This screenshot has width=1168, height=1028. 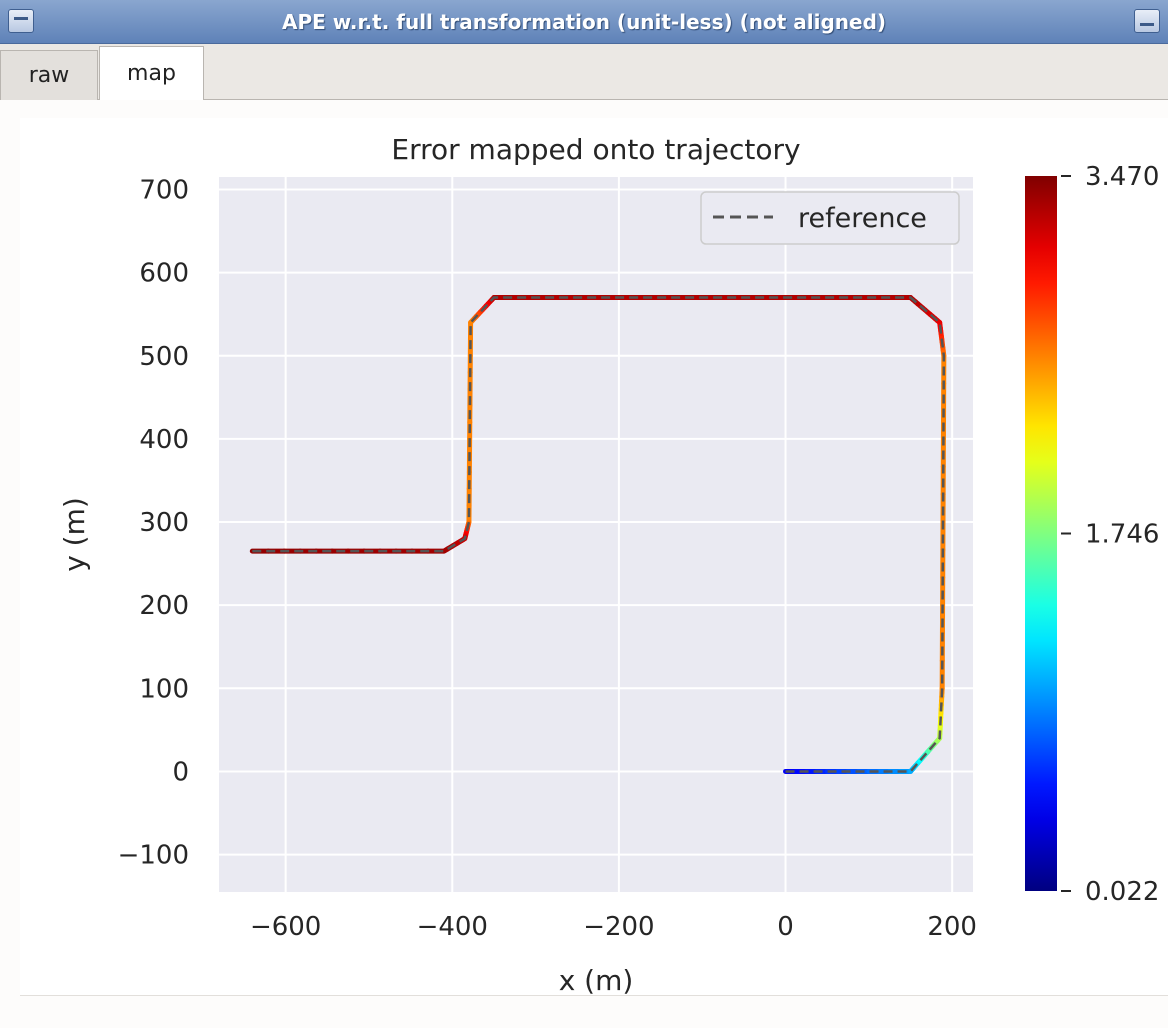 I want to click on legend: reference, so click(x=830, y=218).